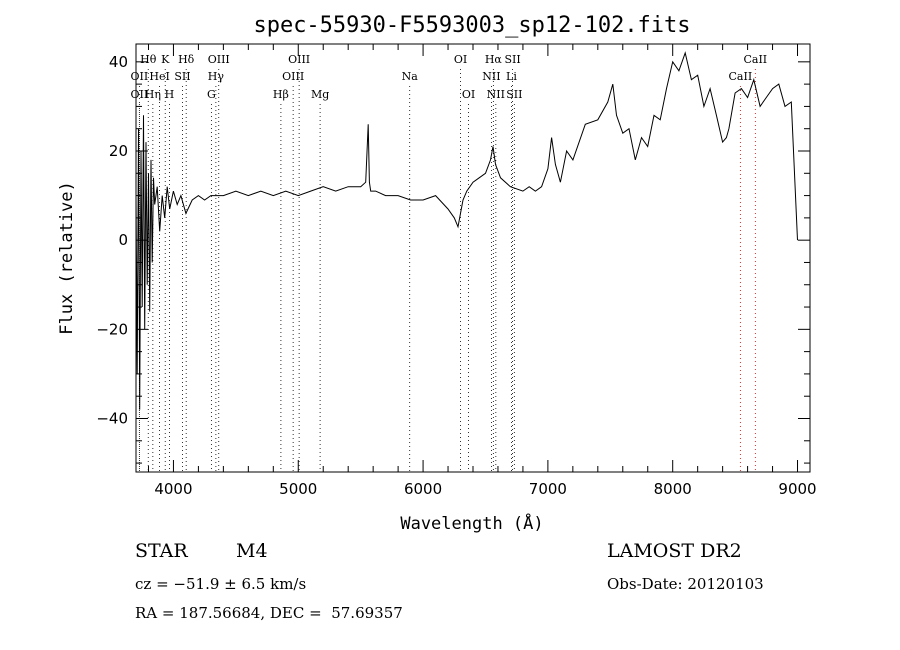 The height and width of the screenshot is (650, 900). What do you see at coordinates (281, 94) in the screenshot?
I see `line-label: Hβ` at bounding box center [281, 94].